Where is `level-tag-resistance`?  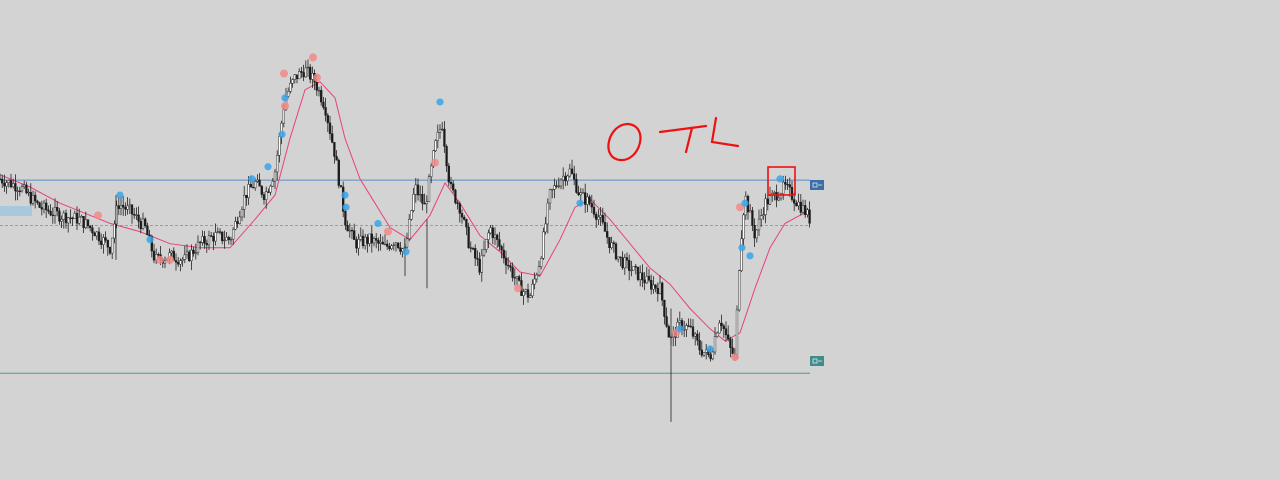 level-tag-resistance is located at coordinates (817, 185).